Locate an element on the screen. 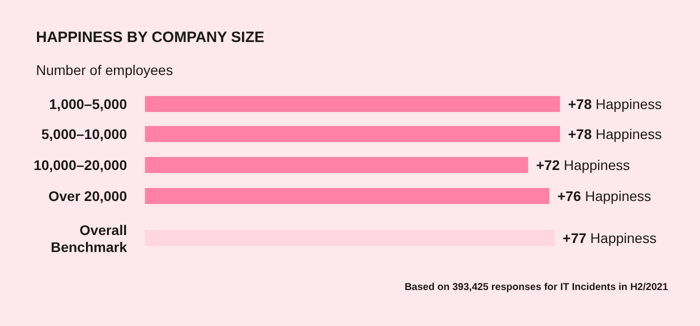 The image size is (700, 326). y-tick-label: 10,000–20,000 is located at coordinates (81, 165).